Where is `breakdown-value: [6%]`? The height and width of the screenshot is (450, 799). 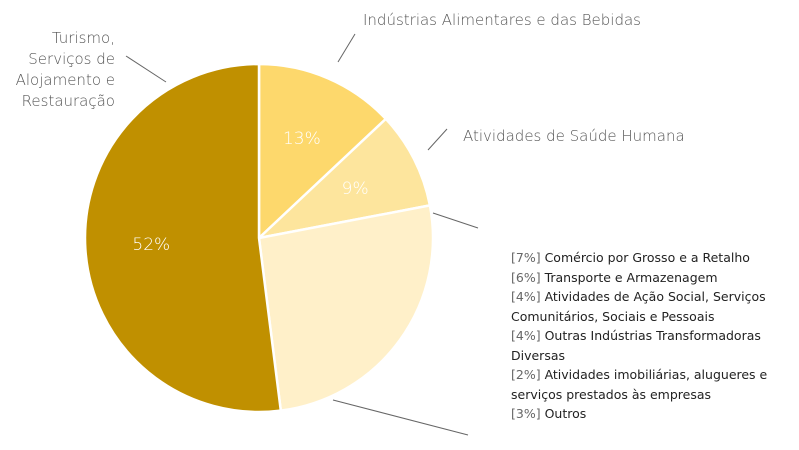 breakdown-value: [6%] is located at coordinates (526, 277).